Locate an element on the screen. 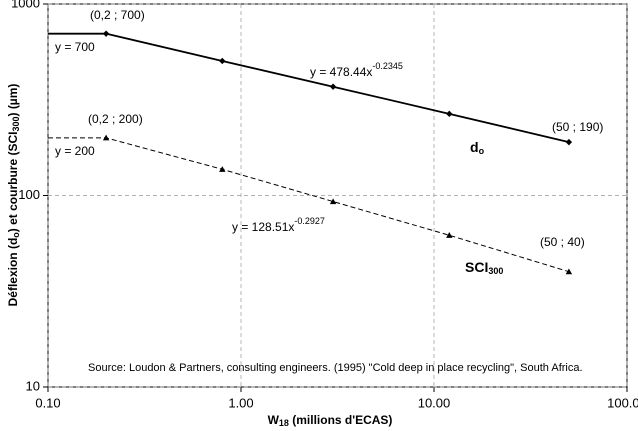 The height and width of the screenshot is (431, 638). x-title-sub: 18 is located at coordinates (284, 423).